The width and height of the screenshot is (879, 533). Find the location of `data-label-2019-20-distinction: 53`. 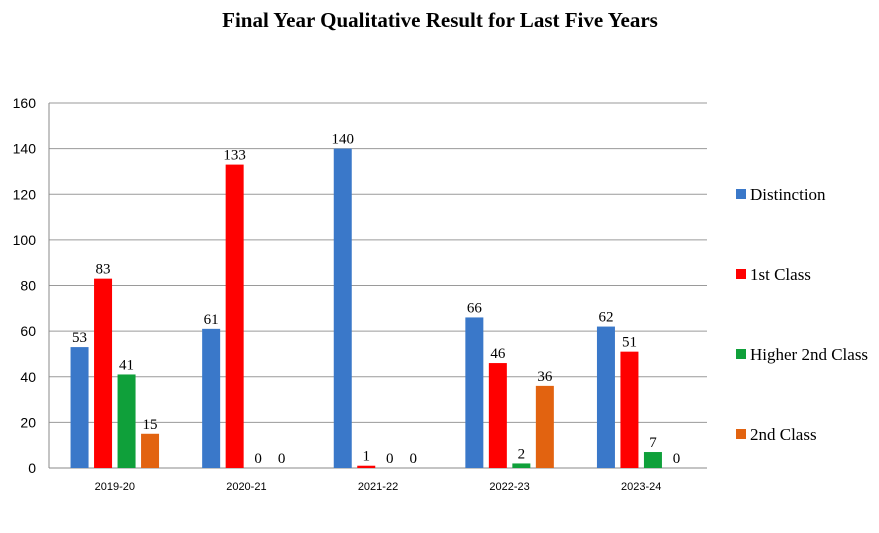

data-label-2019-20-distinction: 53 is located at coordinates (79, 338).